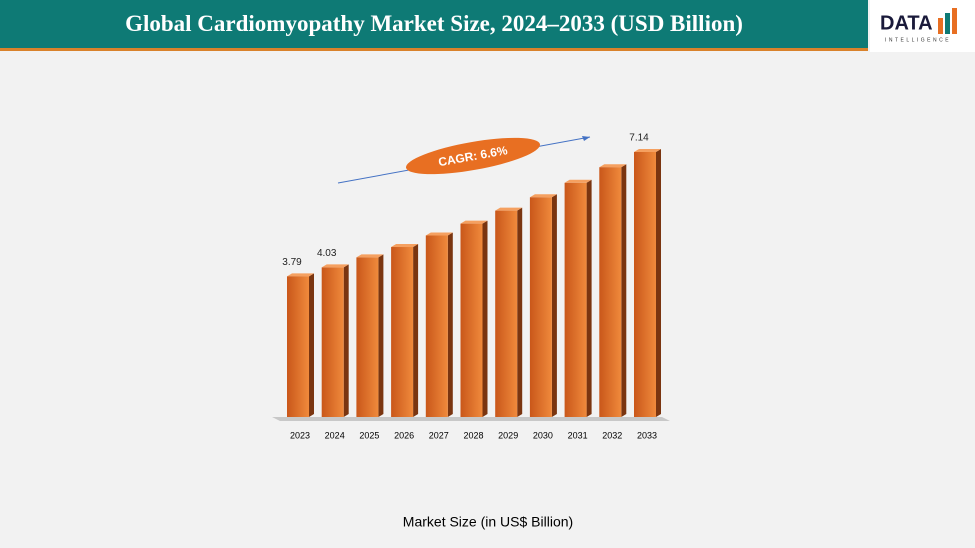 Image resolution: width=975 pixels, height=548 pixels. I want to click on x-tick-label: 2030, so click(543, 435).